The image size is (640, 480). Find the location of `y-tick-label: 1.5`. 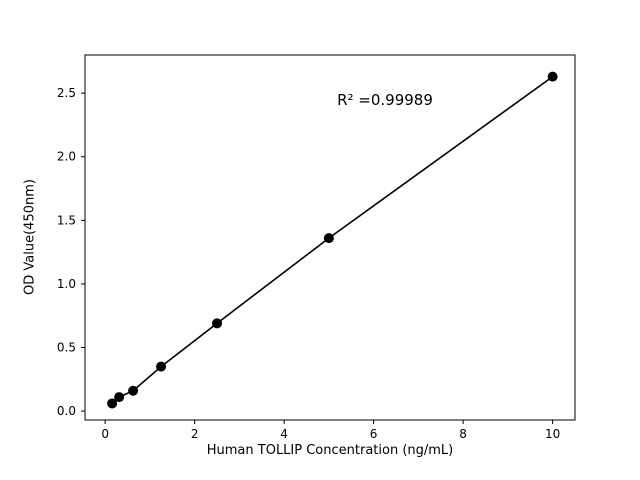

y-tick-label: 1.5 is located at coordinates (66, 220).